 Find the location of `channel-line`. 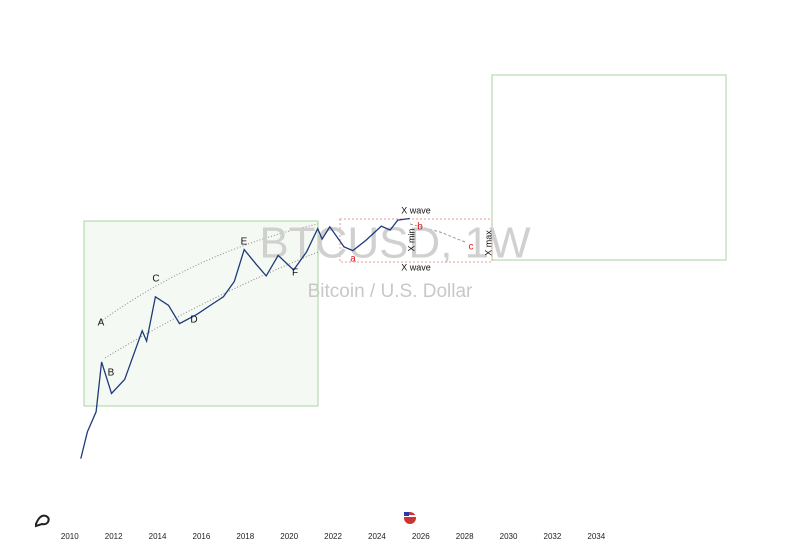

channel-line is located at coordinates (209, 273).